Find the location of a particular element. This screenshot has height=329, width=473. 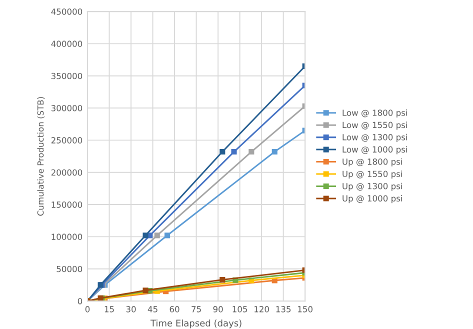

y-tick-label: 0 is located at coordinates (80, 301).